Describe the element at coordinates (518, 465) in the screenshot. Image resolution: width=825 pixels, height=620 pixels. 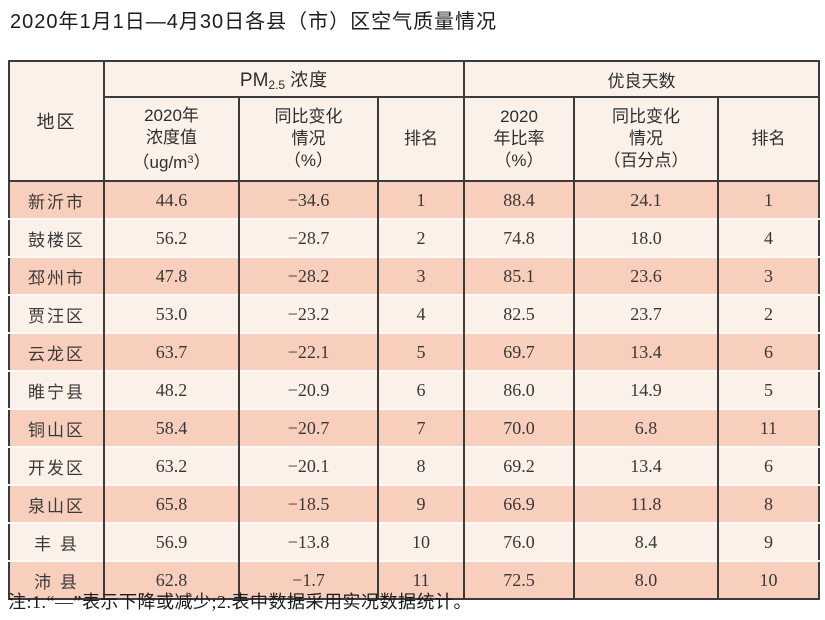
I see `cell-good-ratio: 69.2` at that location.